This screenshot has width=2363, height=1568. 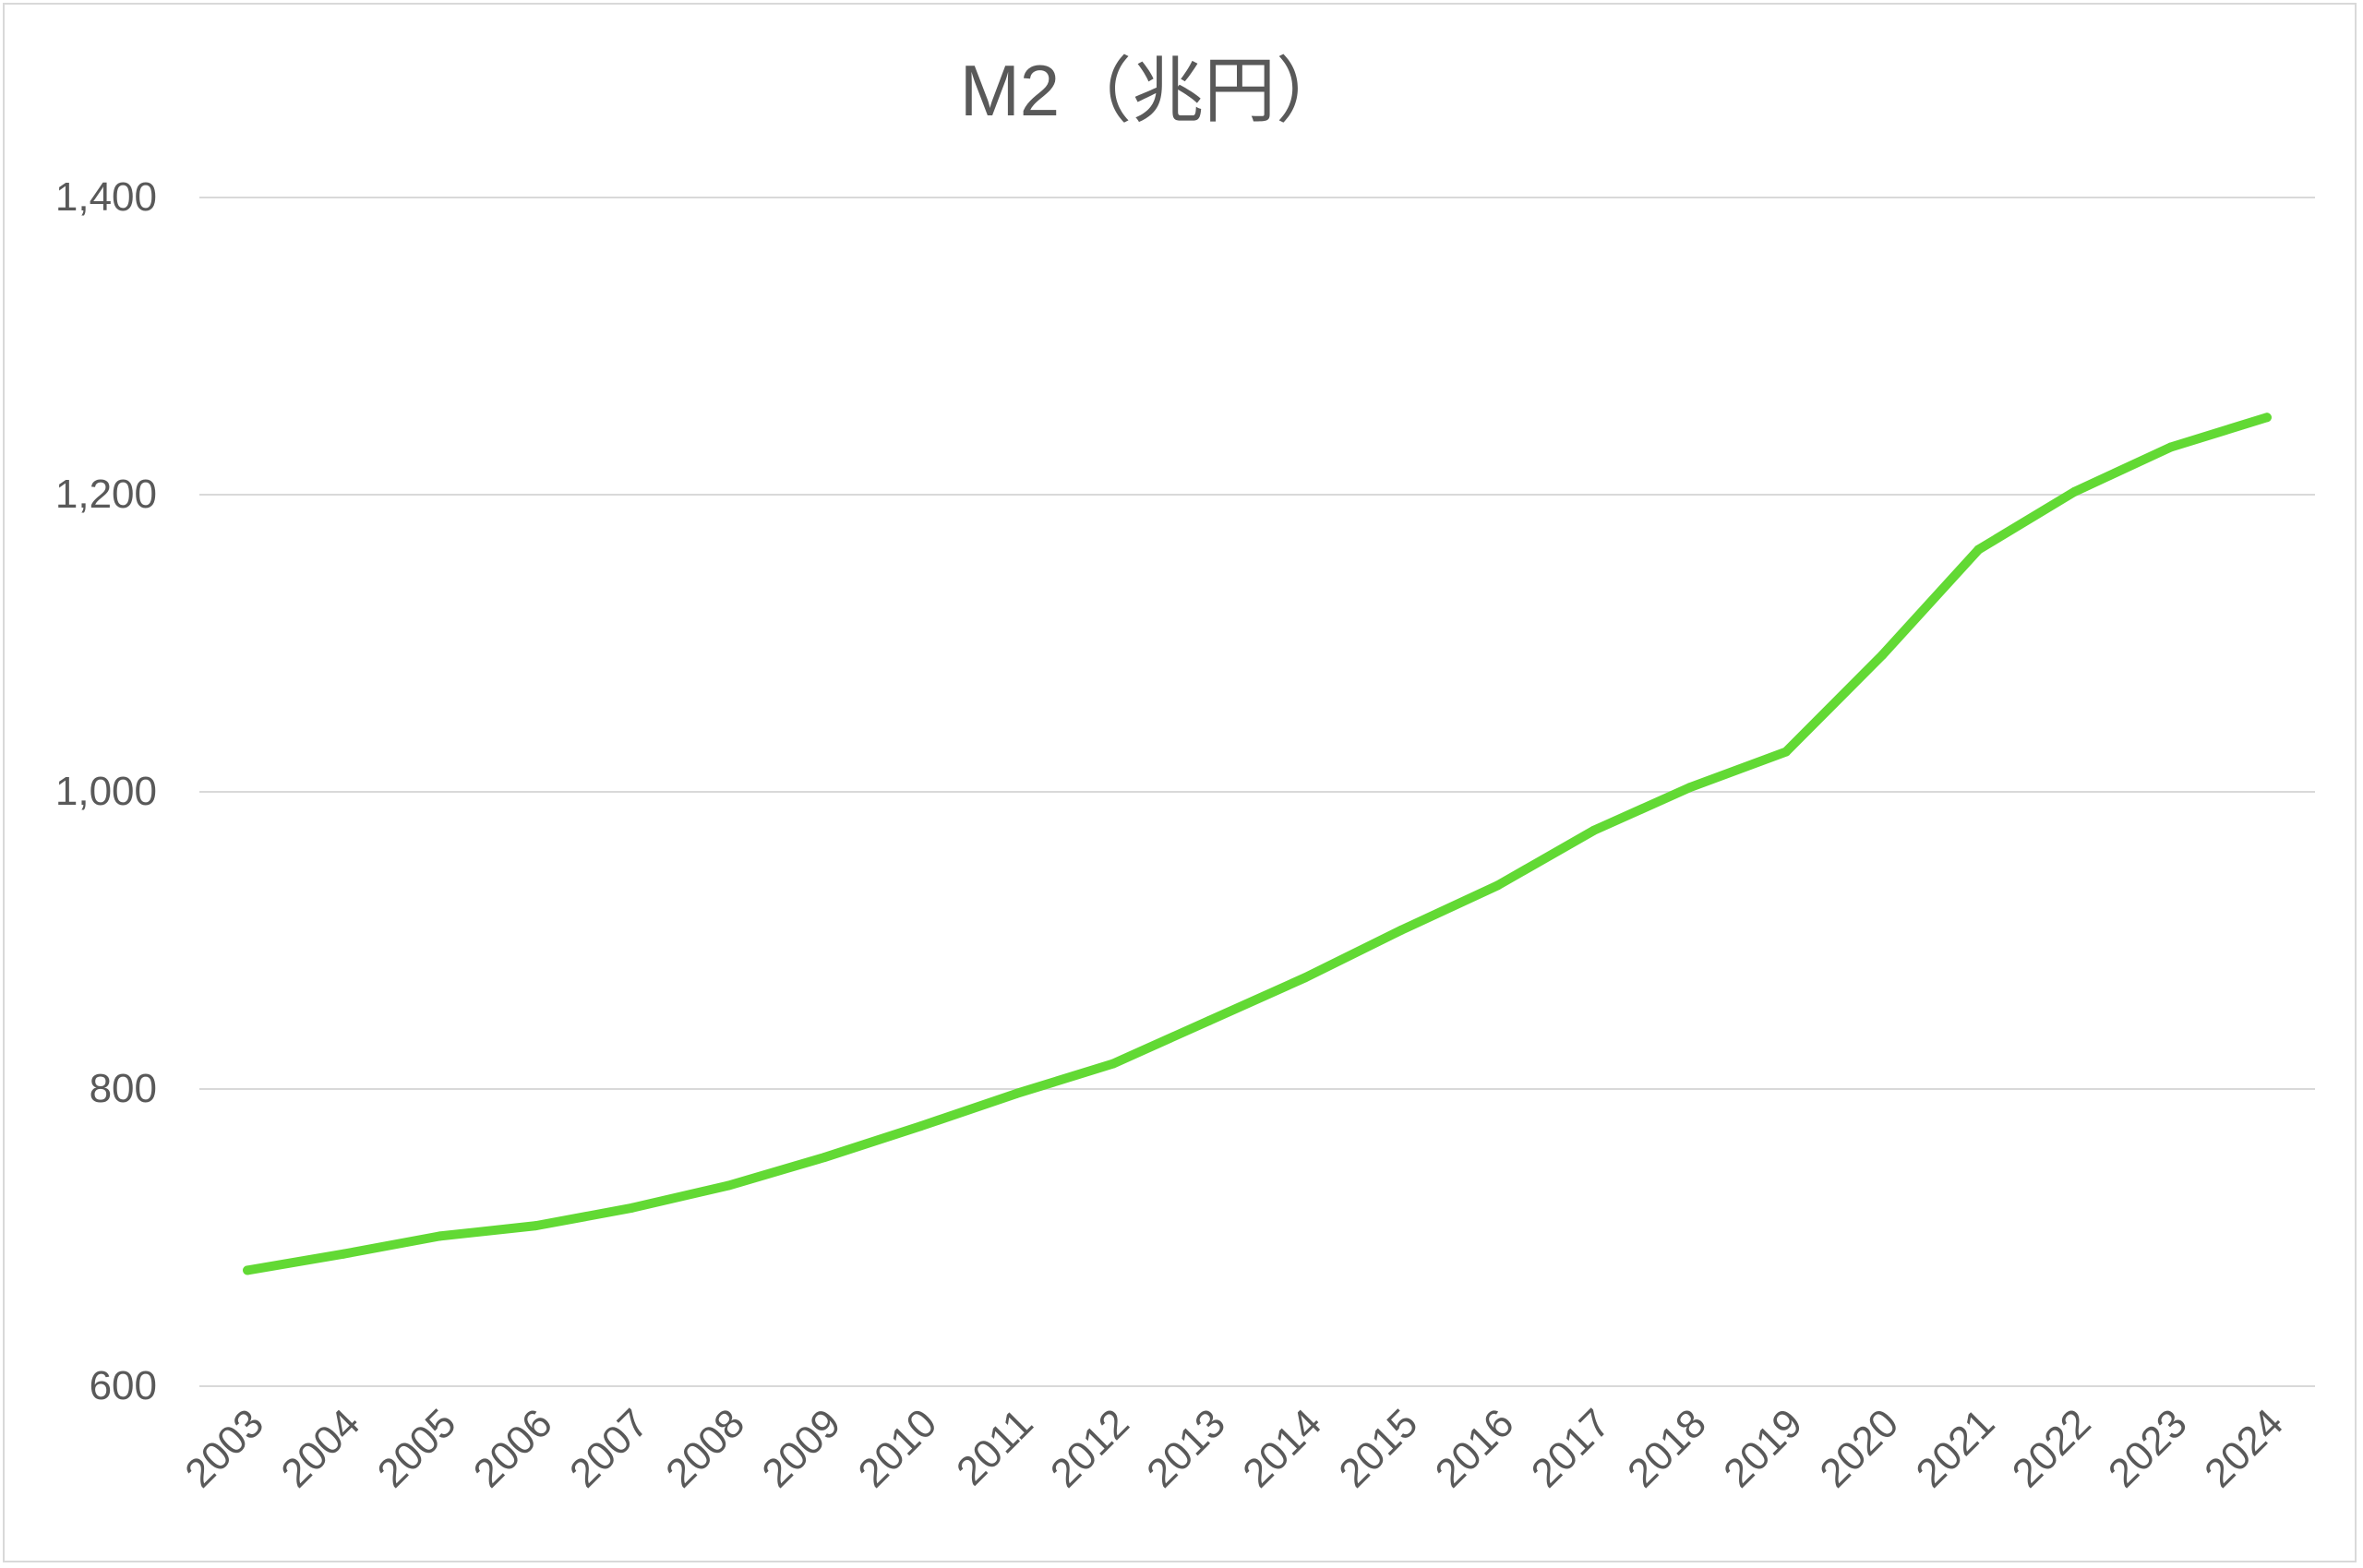 What do you see at coordinates (801, 1448) in the screenshot?
I see `x-tick-label: 2009` at bounding box center [801, 1448].